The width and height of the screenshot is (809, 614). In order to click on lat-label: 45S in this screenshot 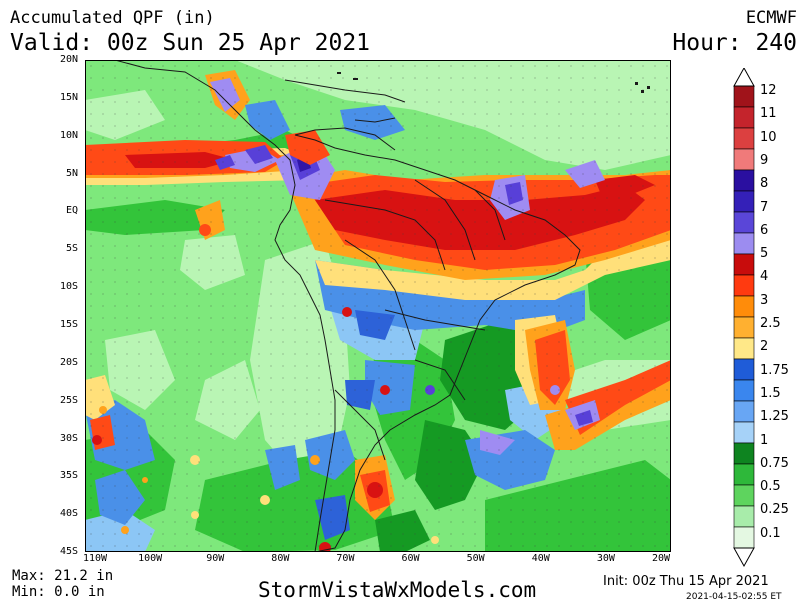, I will do `click(68, 552)`.